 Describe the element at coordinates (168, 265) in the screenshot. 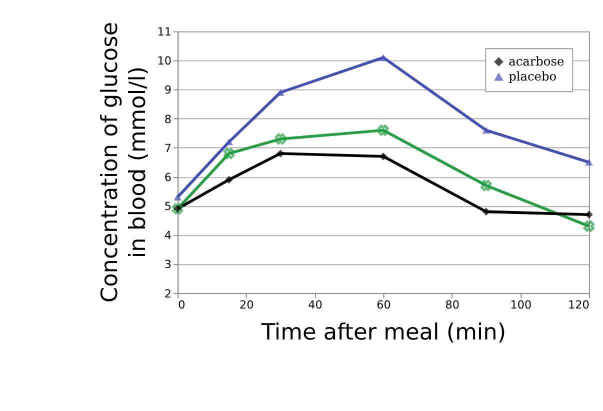

I see `y-tick-label: 3` at that location.